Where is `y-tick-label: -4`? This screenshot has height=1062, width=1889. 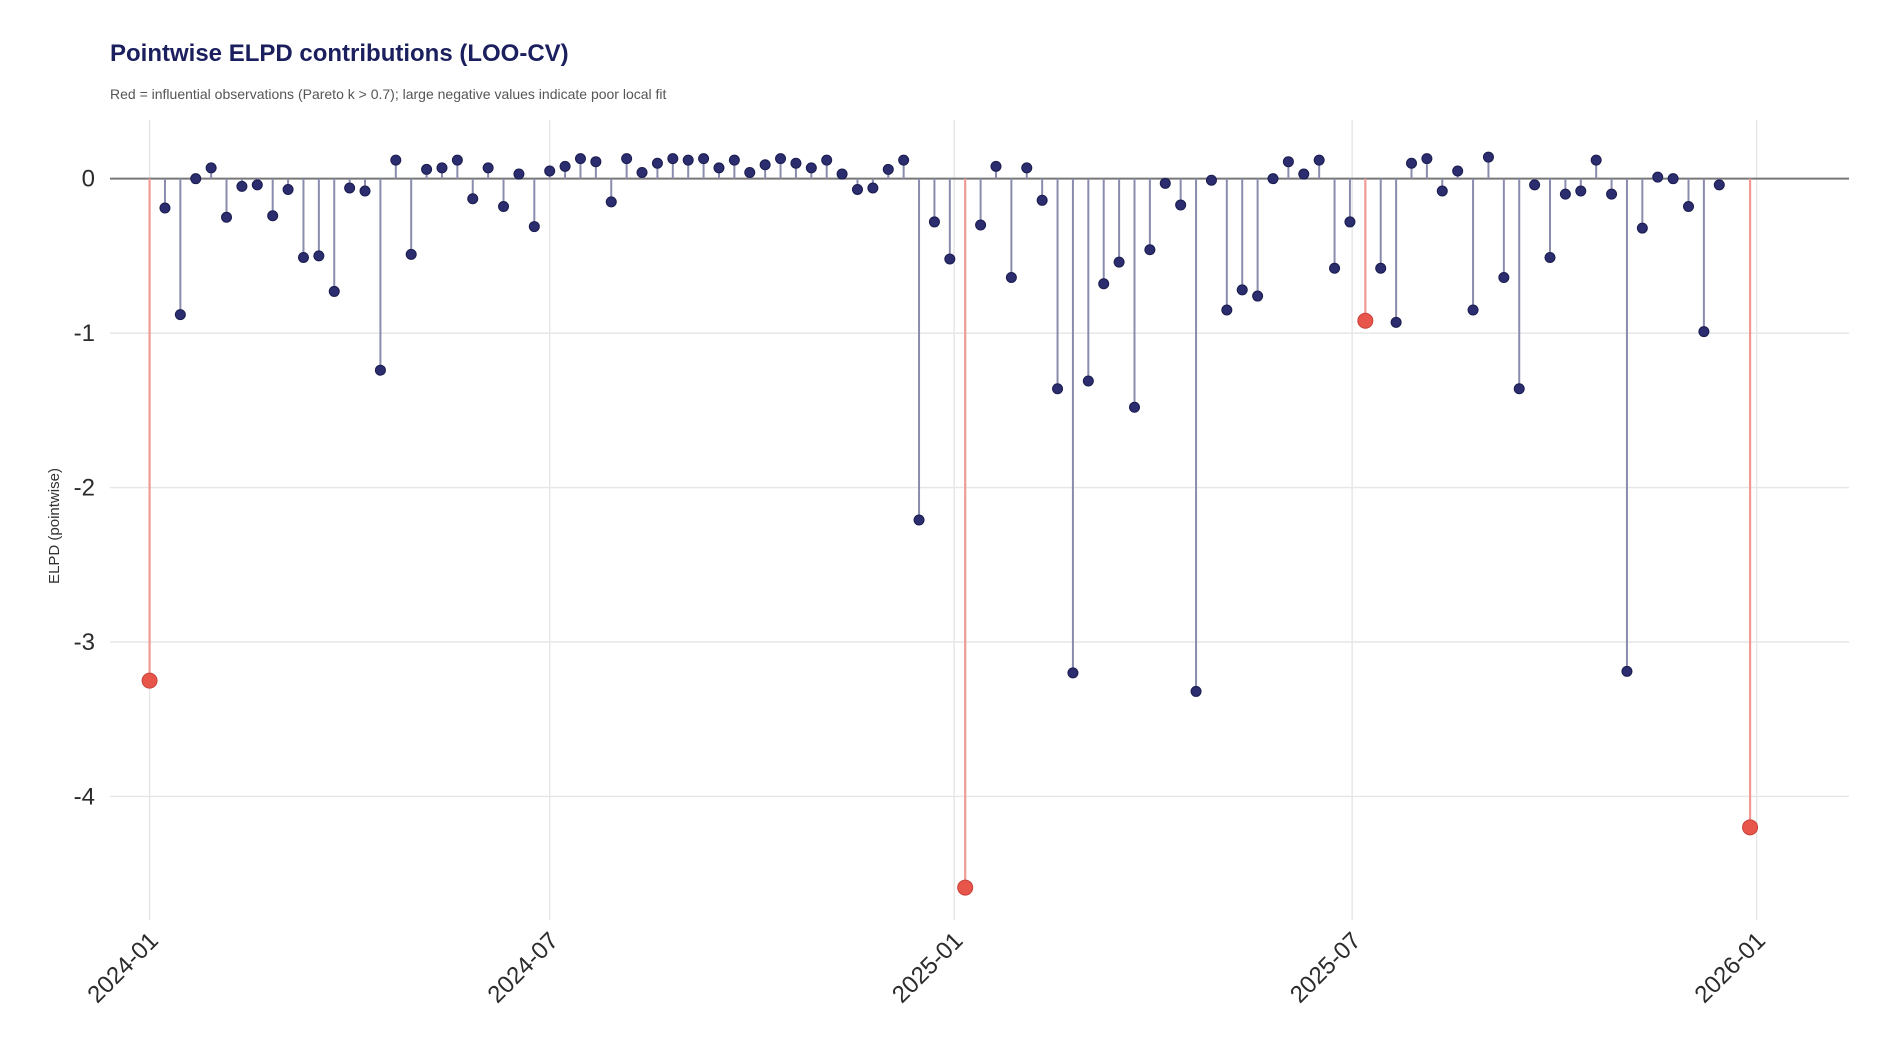 y-tick-label: -4 is located at coordinates (84, 796).